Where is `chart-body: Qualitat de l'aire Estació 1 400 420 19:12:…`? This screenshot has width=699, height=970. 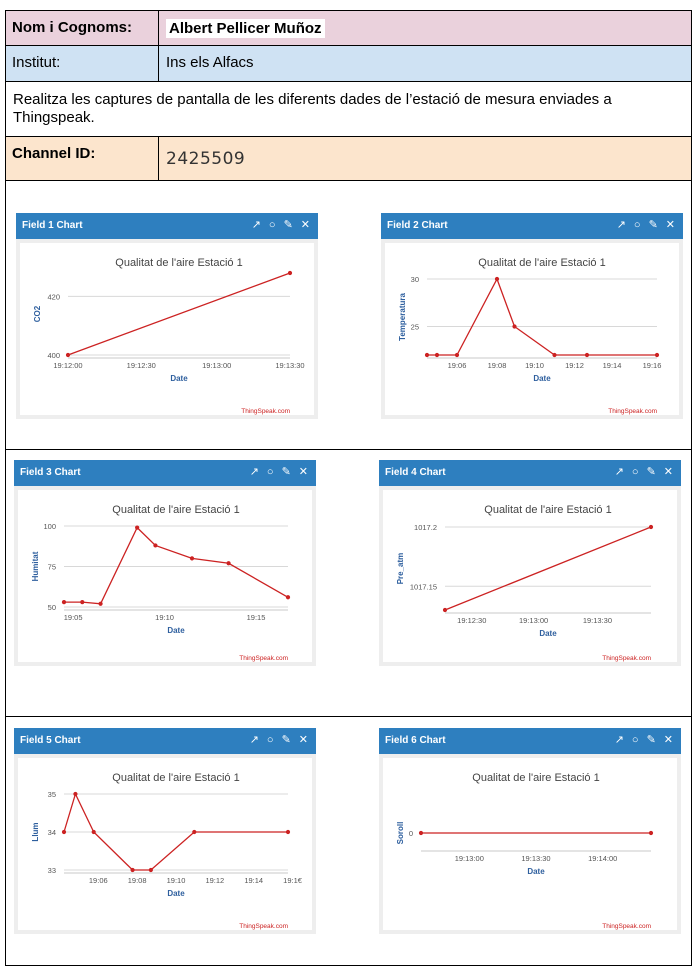 chart-body: Qualitat de l'aire Estació 1 400 420 19:12:… is located at coordinates (167, 329).